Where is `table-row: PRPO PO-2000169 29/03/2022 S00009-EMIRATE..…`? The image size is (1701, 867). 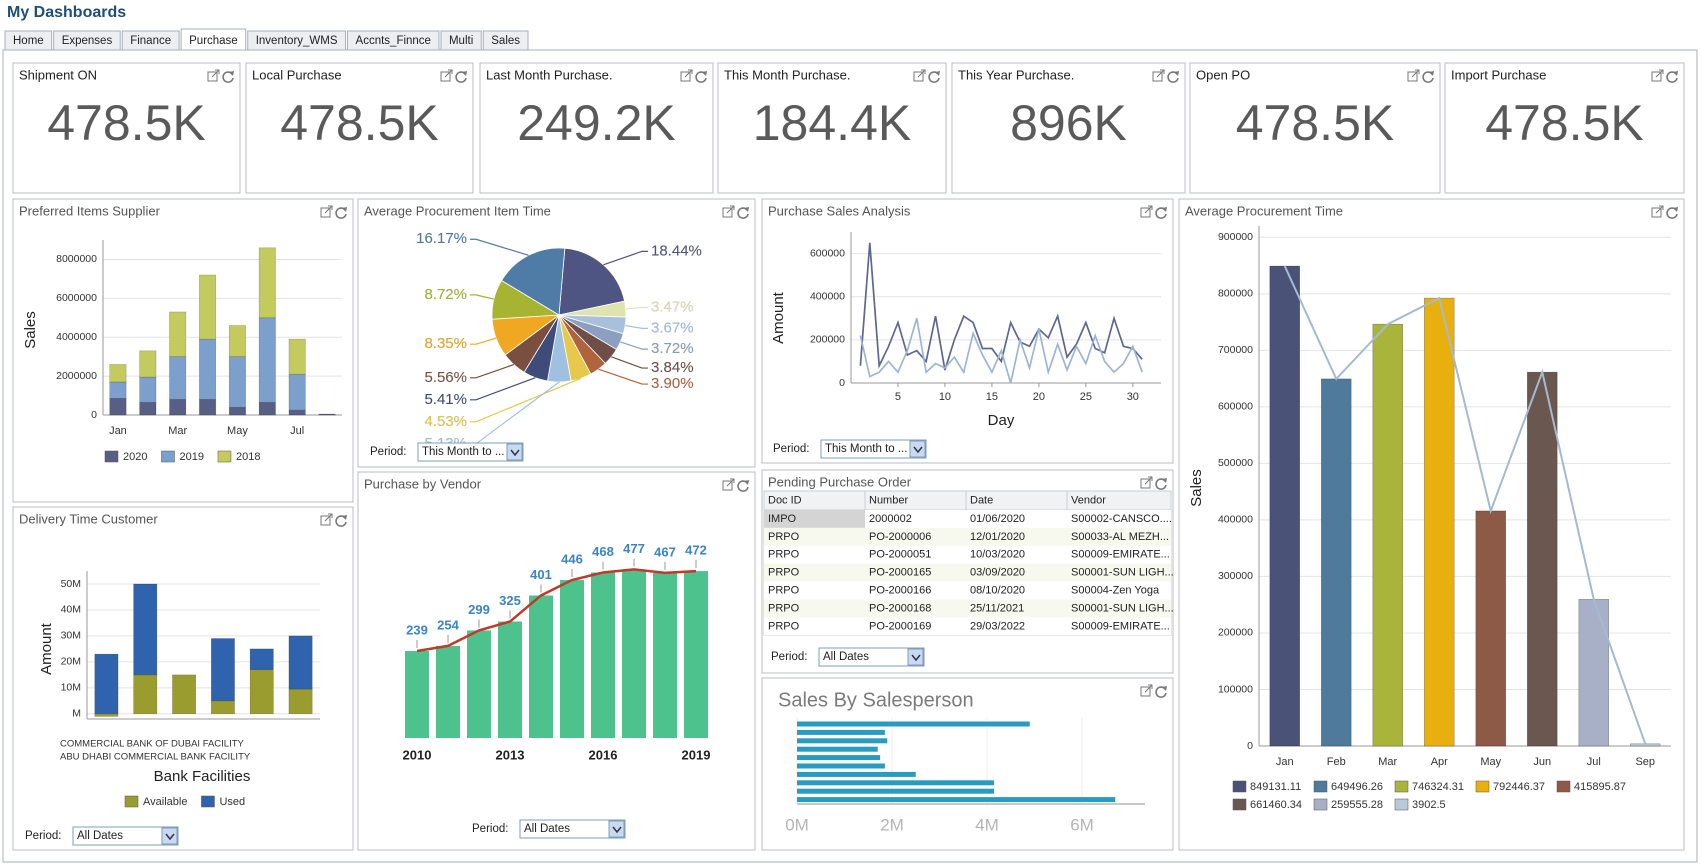
table-row: PRPO PO-2000169 29/03/2022 S00009-EMIRATE..… is located at coordinates (967, 626).